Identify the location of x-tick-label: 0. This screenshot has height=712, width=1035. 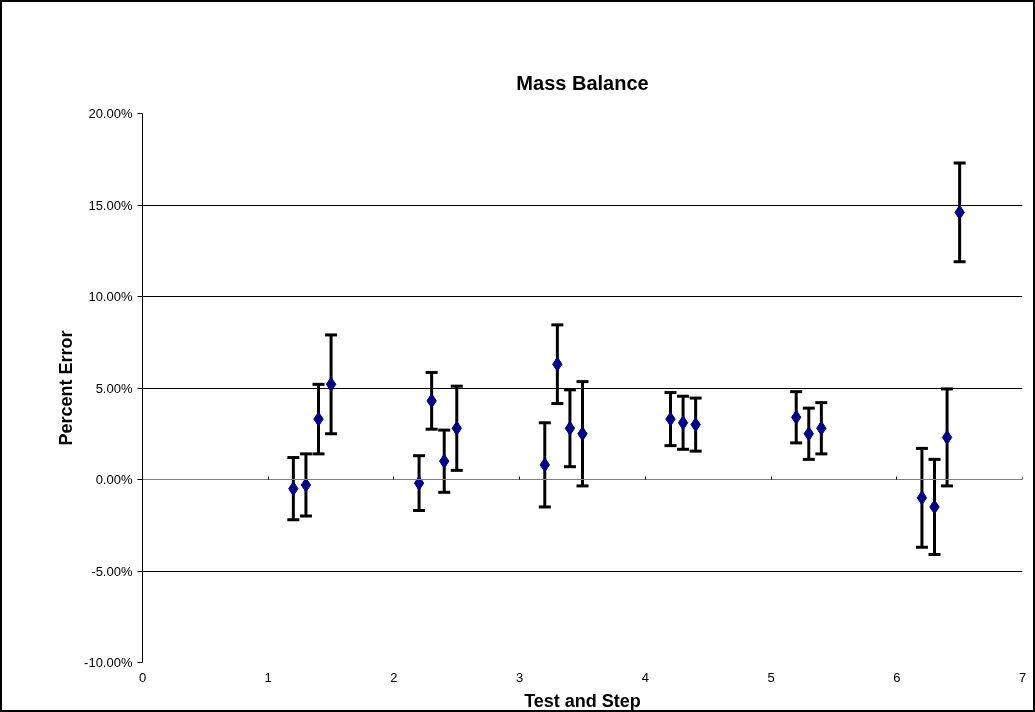
(142, 677).